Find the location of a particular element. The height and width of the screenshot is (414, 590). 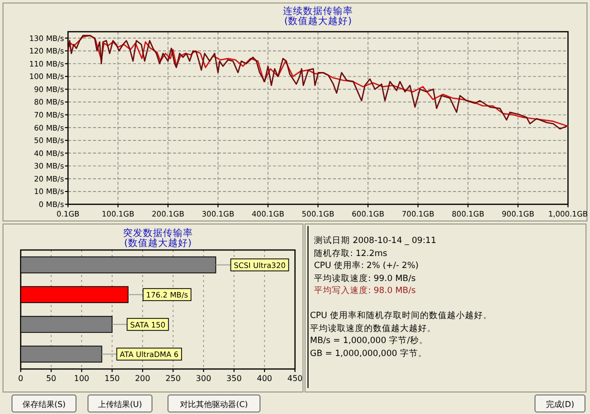

text: CPU 使用率和随机存取时间的数值越小越好。 is located at coordinates (401, 315).